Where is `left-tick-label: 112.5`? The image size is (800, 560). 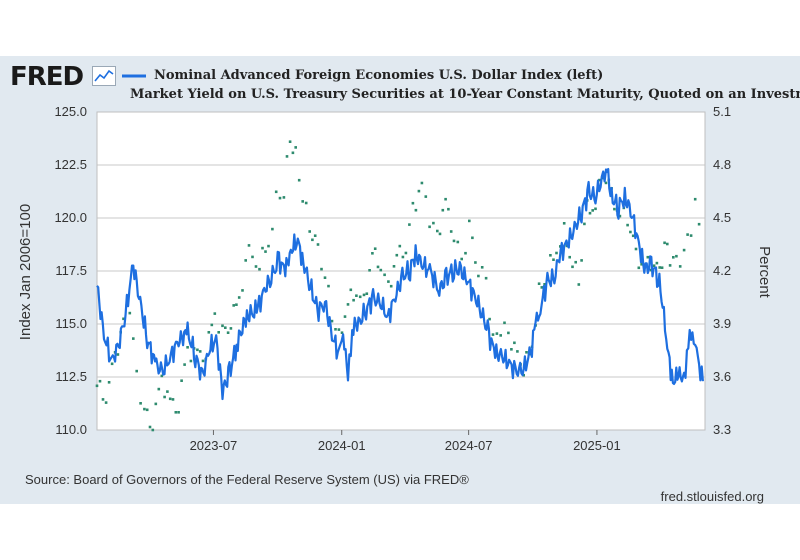 left-tick-label: 112.5 is located at coordinates (71, 376).